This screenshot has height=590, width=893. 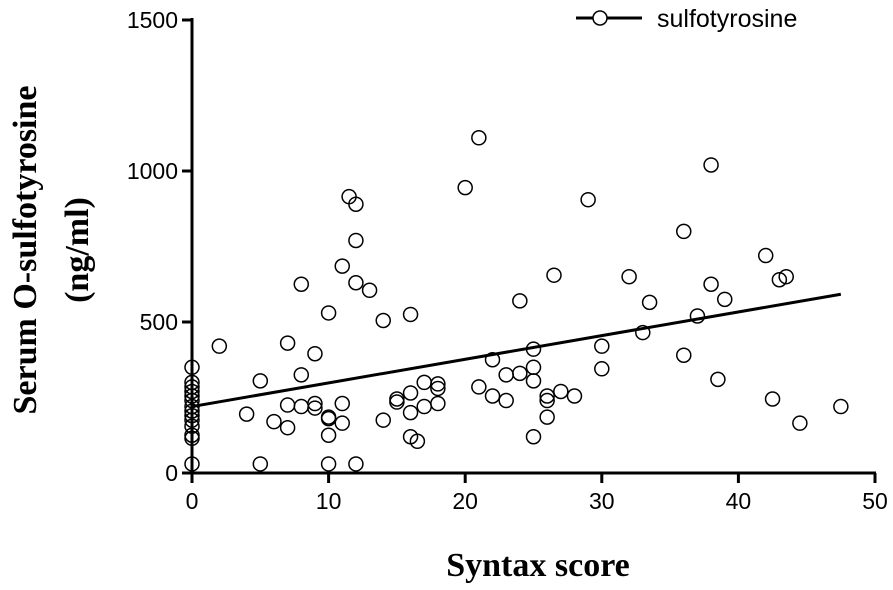 What do you see at coordinates (329, 501) in the screenshot?
I see `x-tick-label: 10` at bounding box center [329, 501].